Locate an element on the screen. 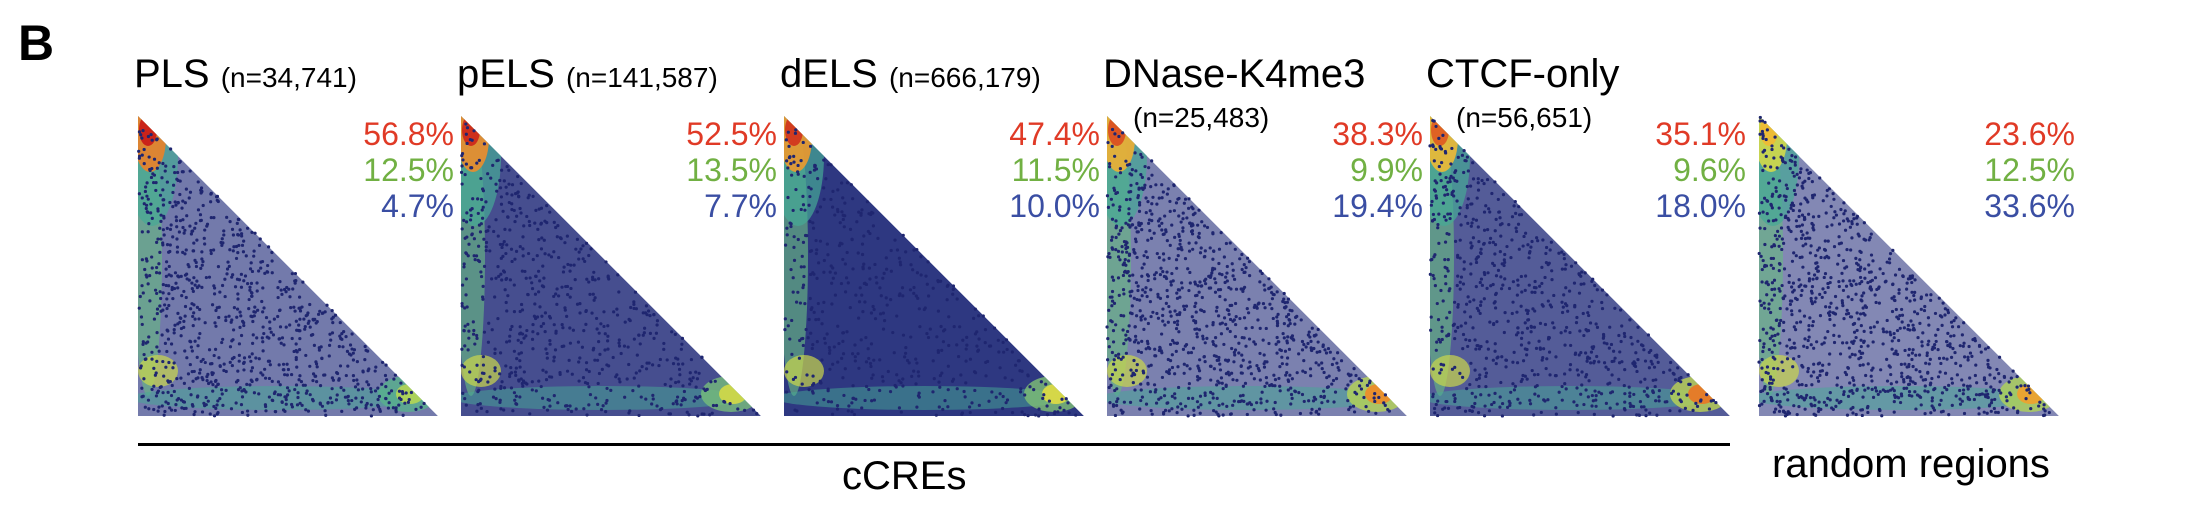 Image resolution: width=2192 pixels, height=518 pixels. top-left-core is located at coordinates (1440, 131).